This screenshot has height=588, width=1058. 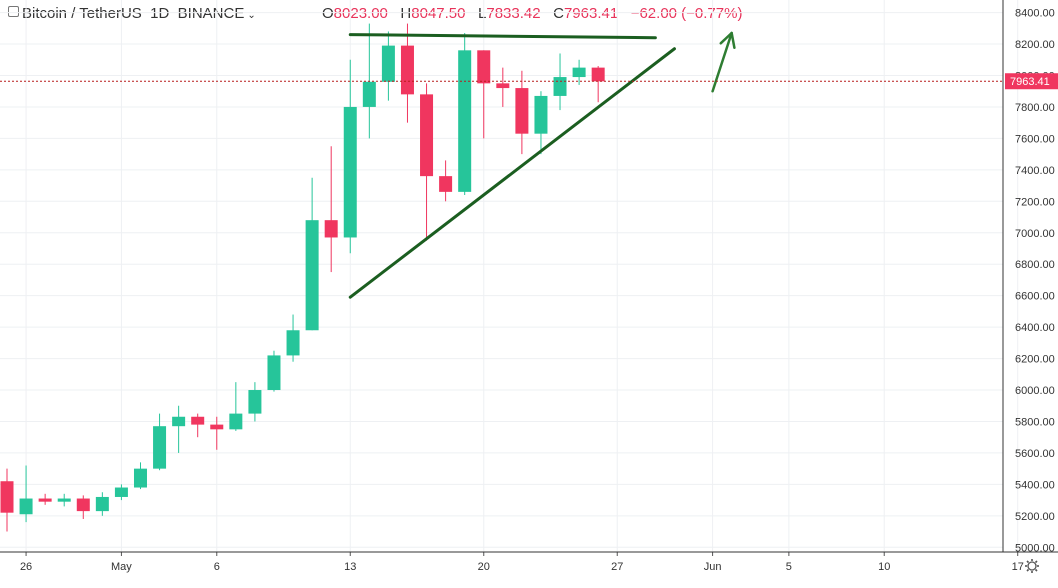 What do you see at coordinates (1035, 171) in the screenshot?
I see `y-tick-label: 7400.00` at bounding box center [1035, 171].